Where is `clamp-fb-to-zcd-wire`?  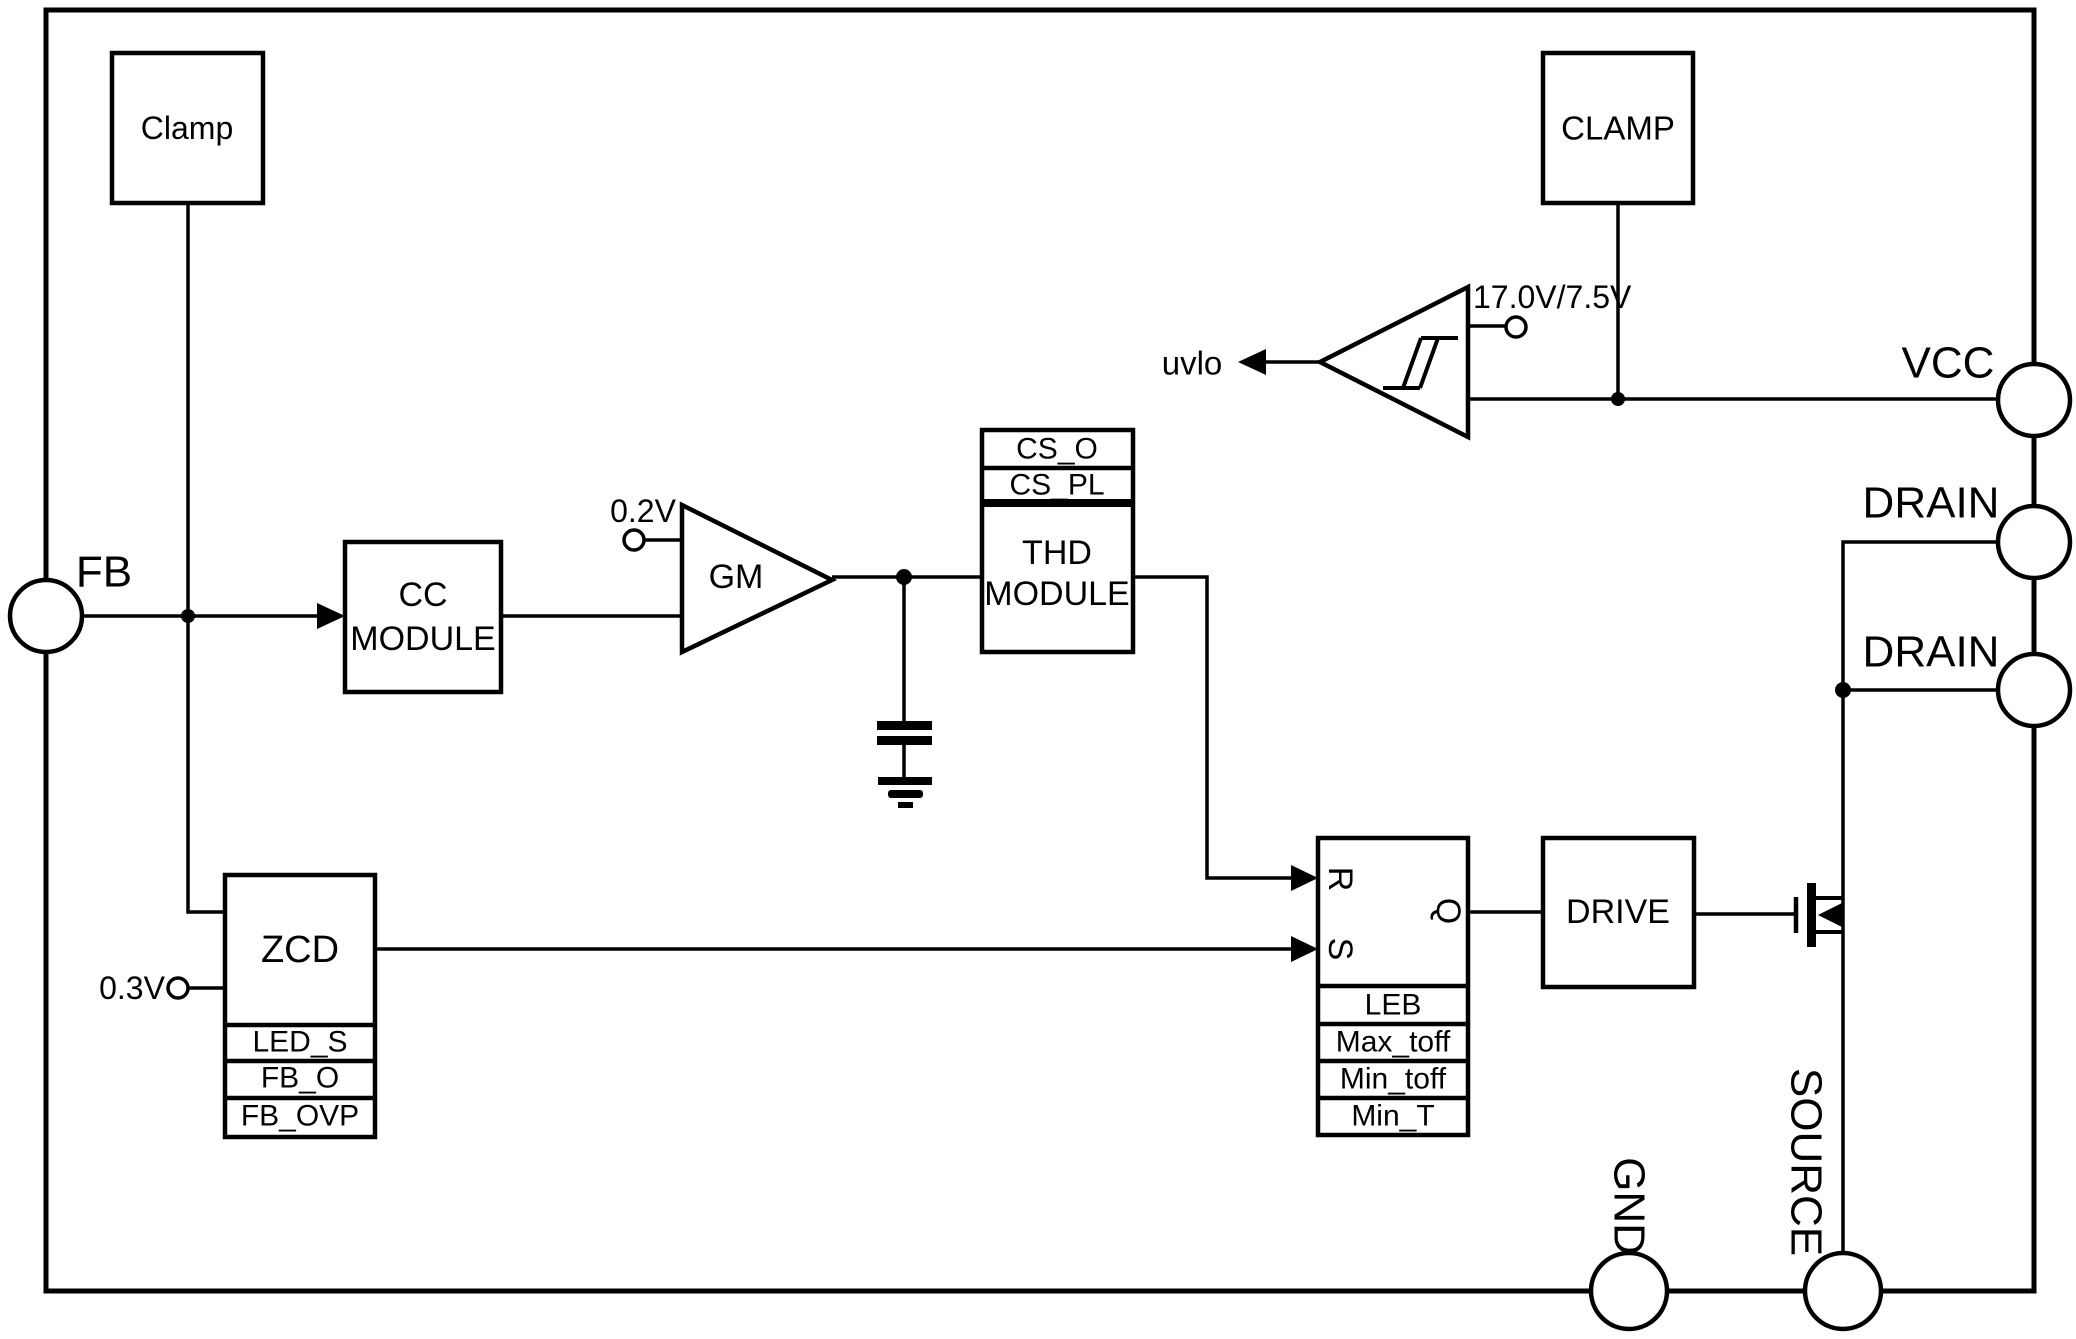
clamp-fb-to-zcd-wire is located at coordinates (205, 559).